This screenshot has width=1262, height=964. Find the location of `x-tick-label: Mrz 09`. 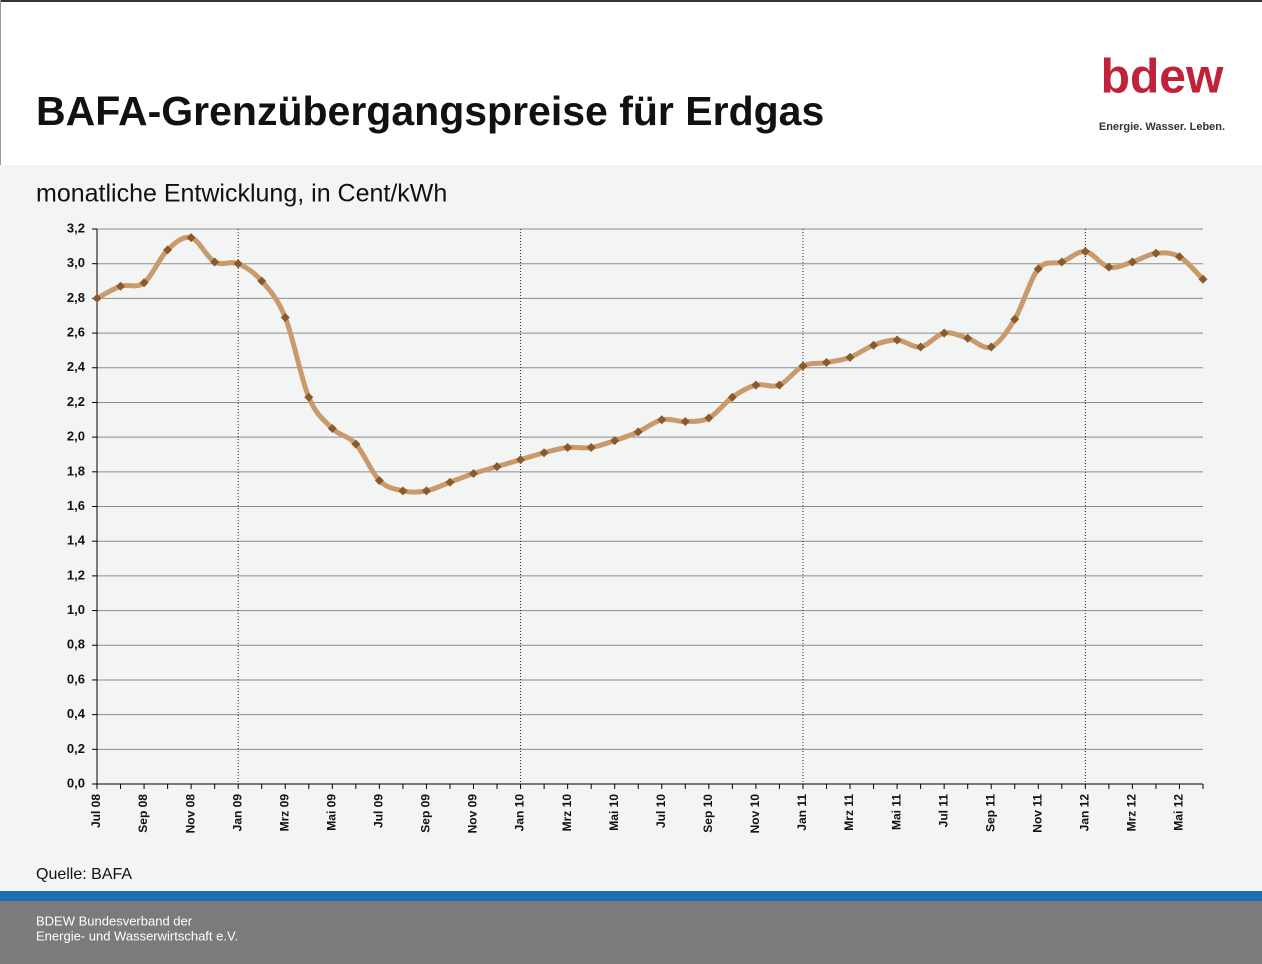

x-tick-label: Mrz 09 is located at coordinates (284, 813).